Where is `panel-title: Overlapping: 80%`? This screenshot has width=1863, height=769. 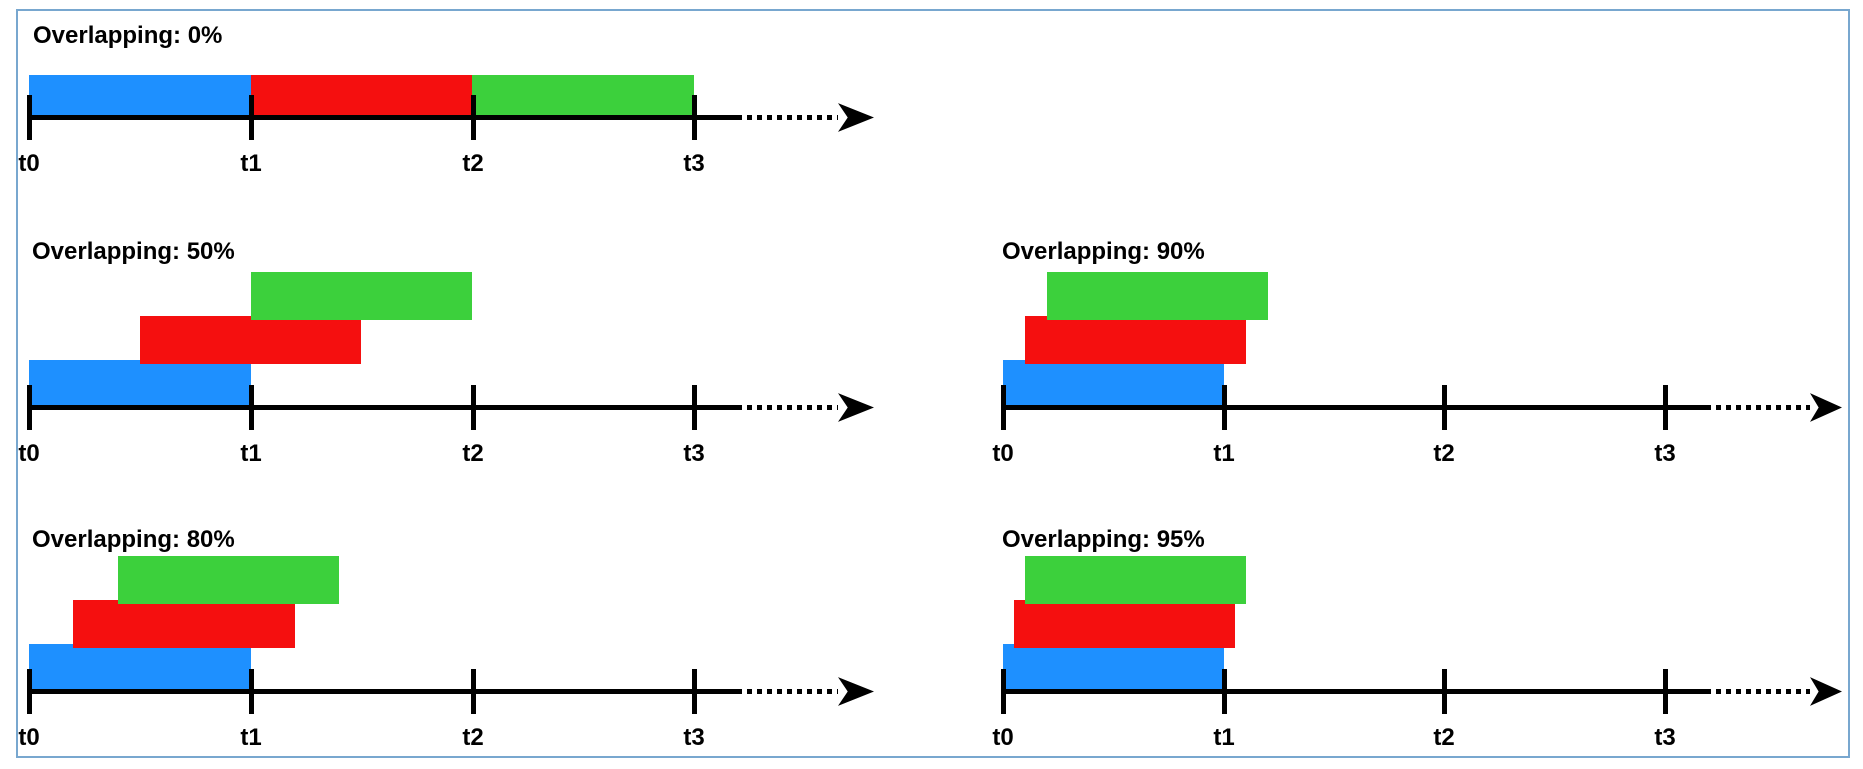
panel-title: Overlapping: 80% is located at coordinates (133, 539).